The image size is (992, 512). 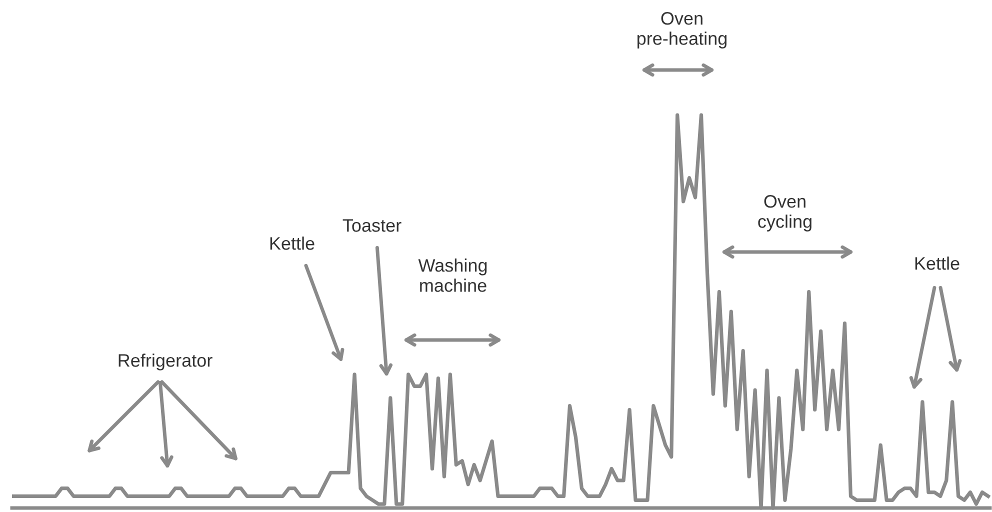 What do you see at coordinates (165, 362) in the screenshot?
I see `annotation: Refrigerator` at bounding box center [165, 362].